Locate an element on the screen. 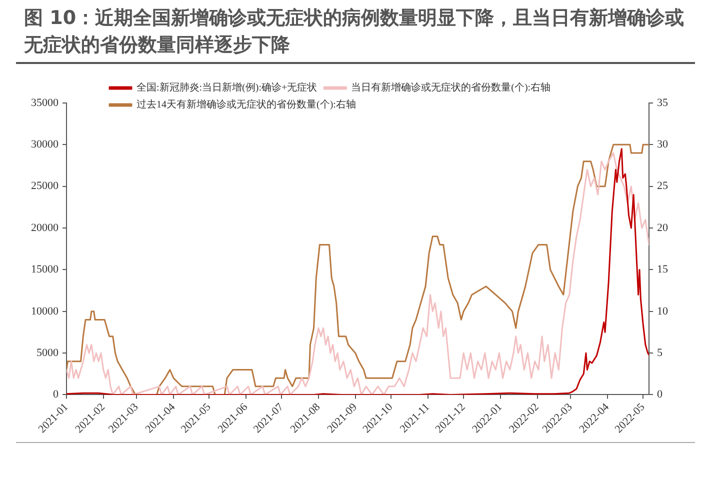 This screenshot has height=477, width=702. y-tick-label: 0 is located at coordinates (56, 394).